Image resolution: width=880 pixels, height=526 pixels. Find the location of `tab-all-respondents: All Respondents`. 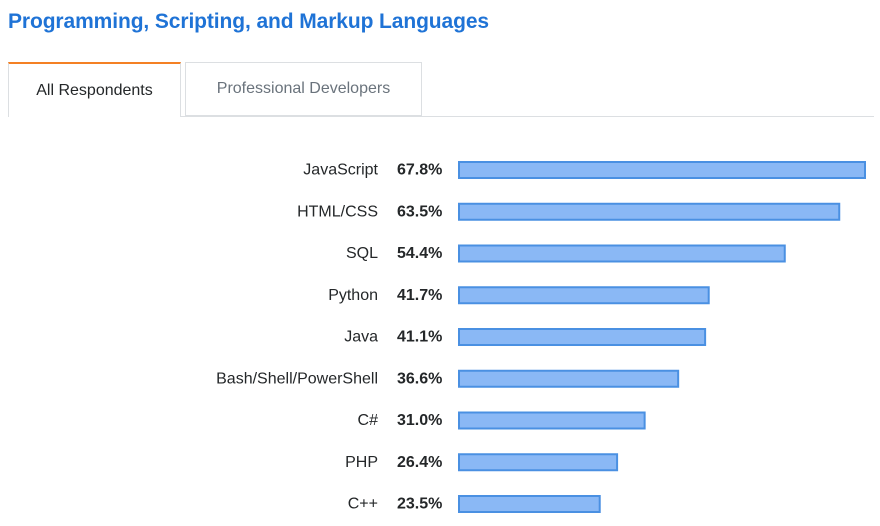

tab-all-respondents: All Respondents is located at coordinates (94, 89).